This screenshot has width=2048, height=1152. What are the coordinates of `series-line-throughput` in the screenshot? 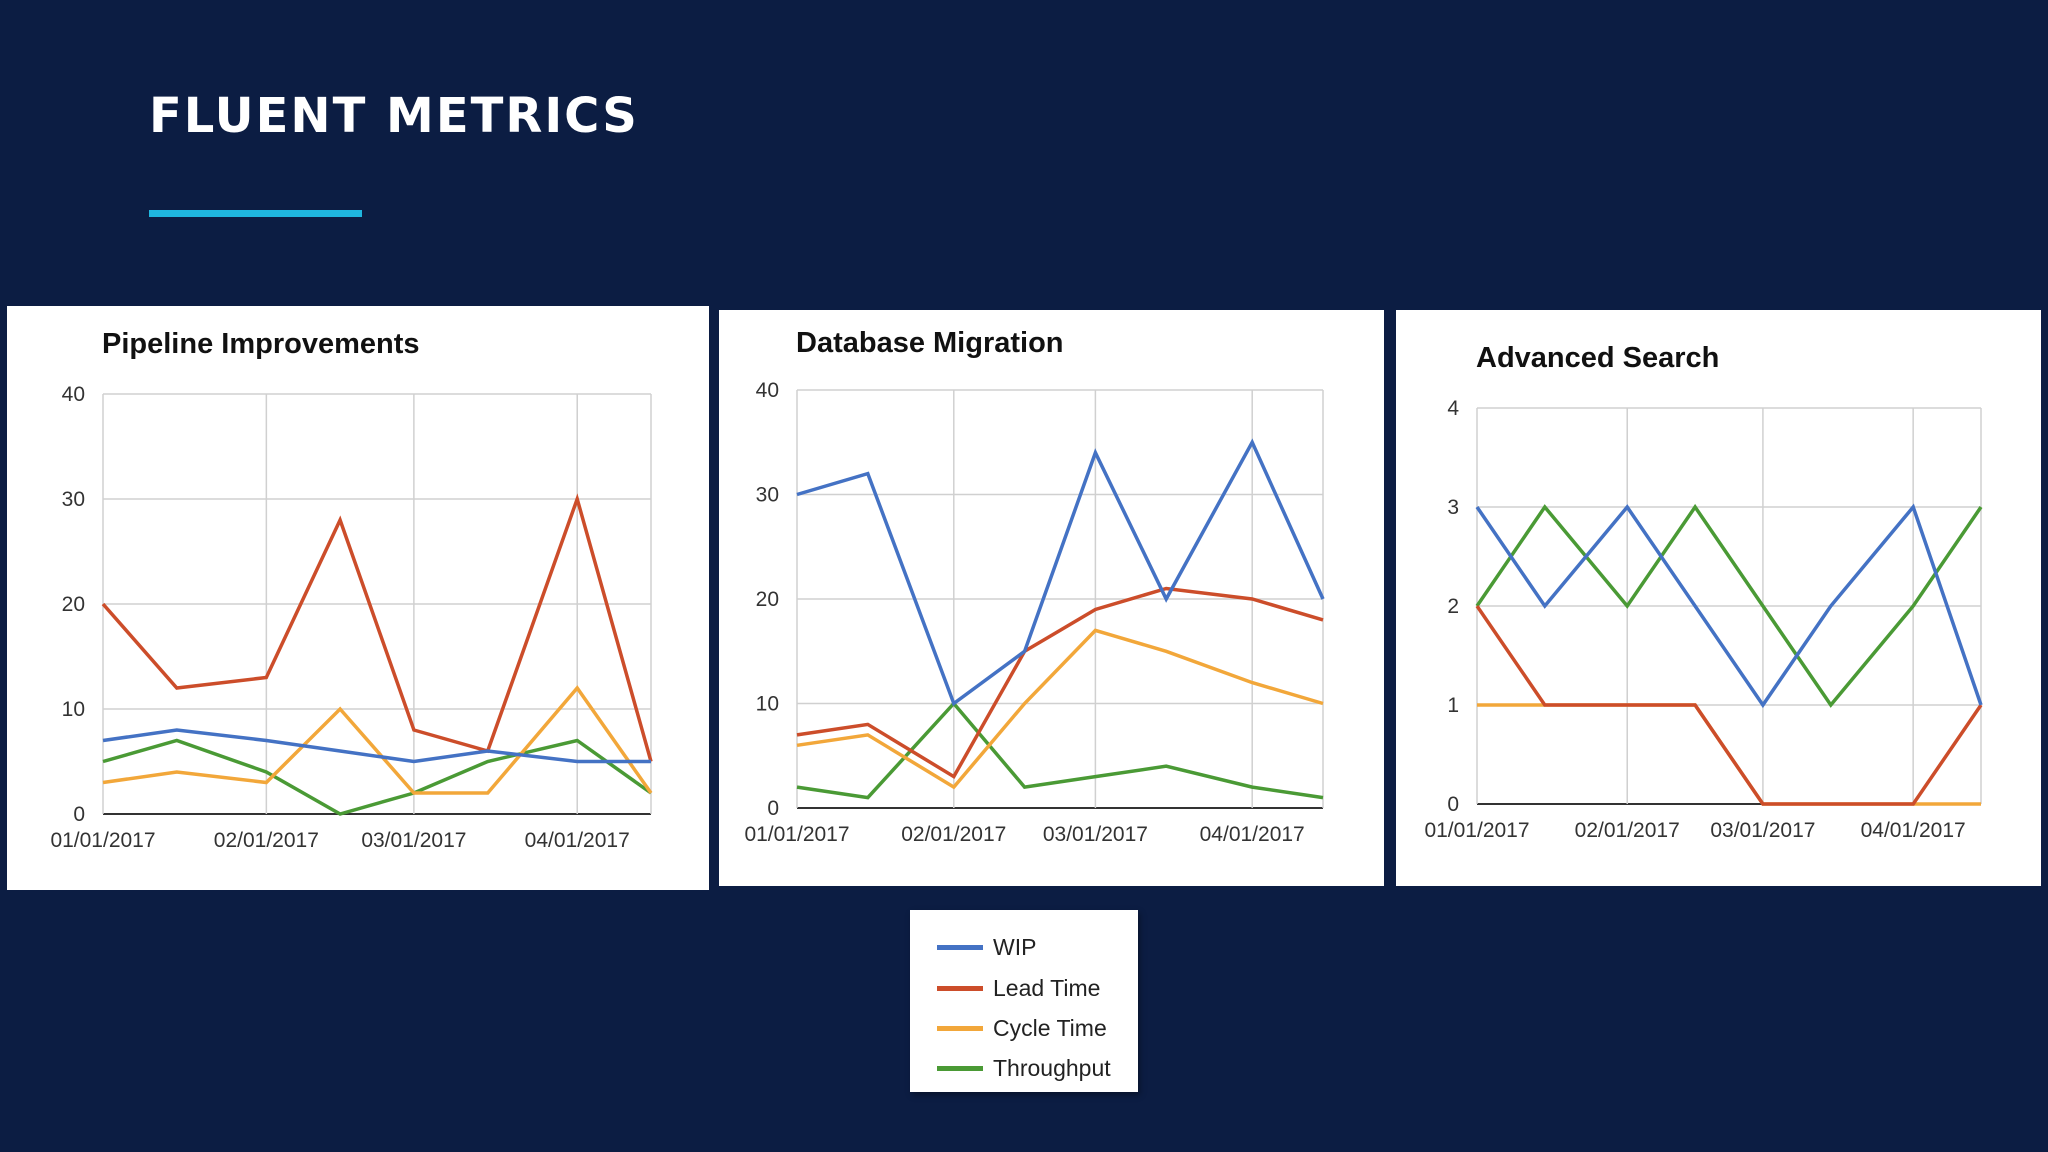 It's located at (1060, 751).